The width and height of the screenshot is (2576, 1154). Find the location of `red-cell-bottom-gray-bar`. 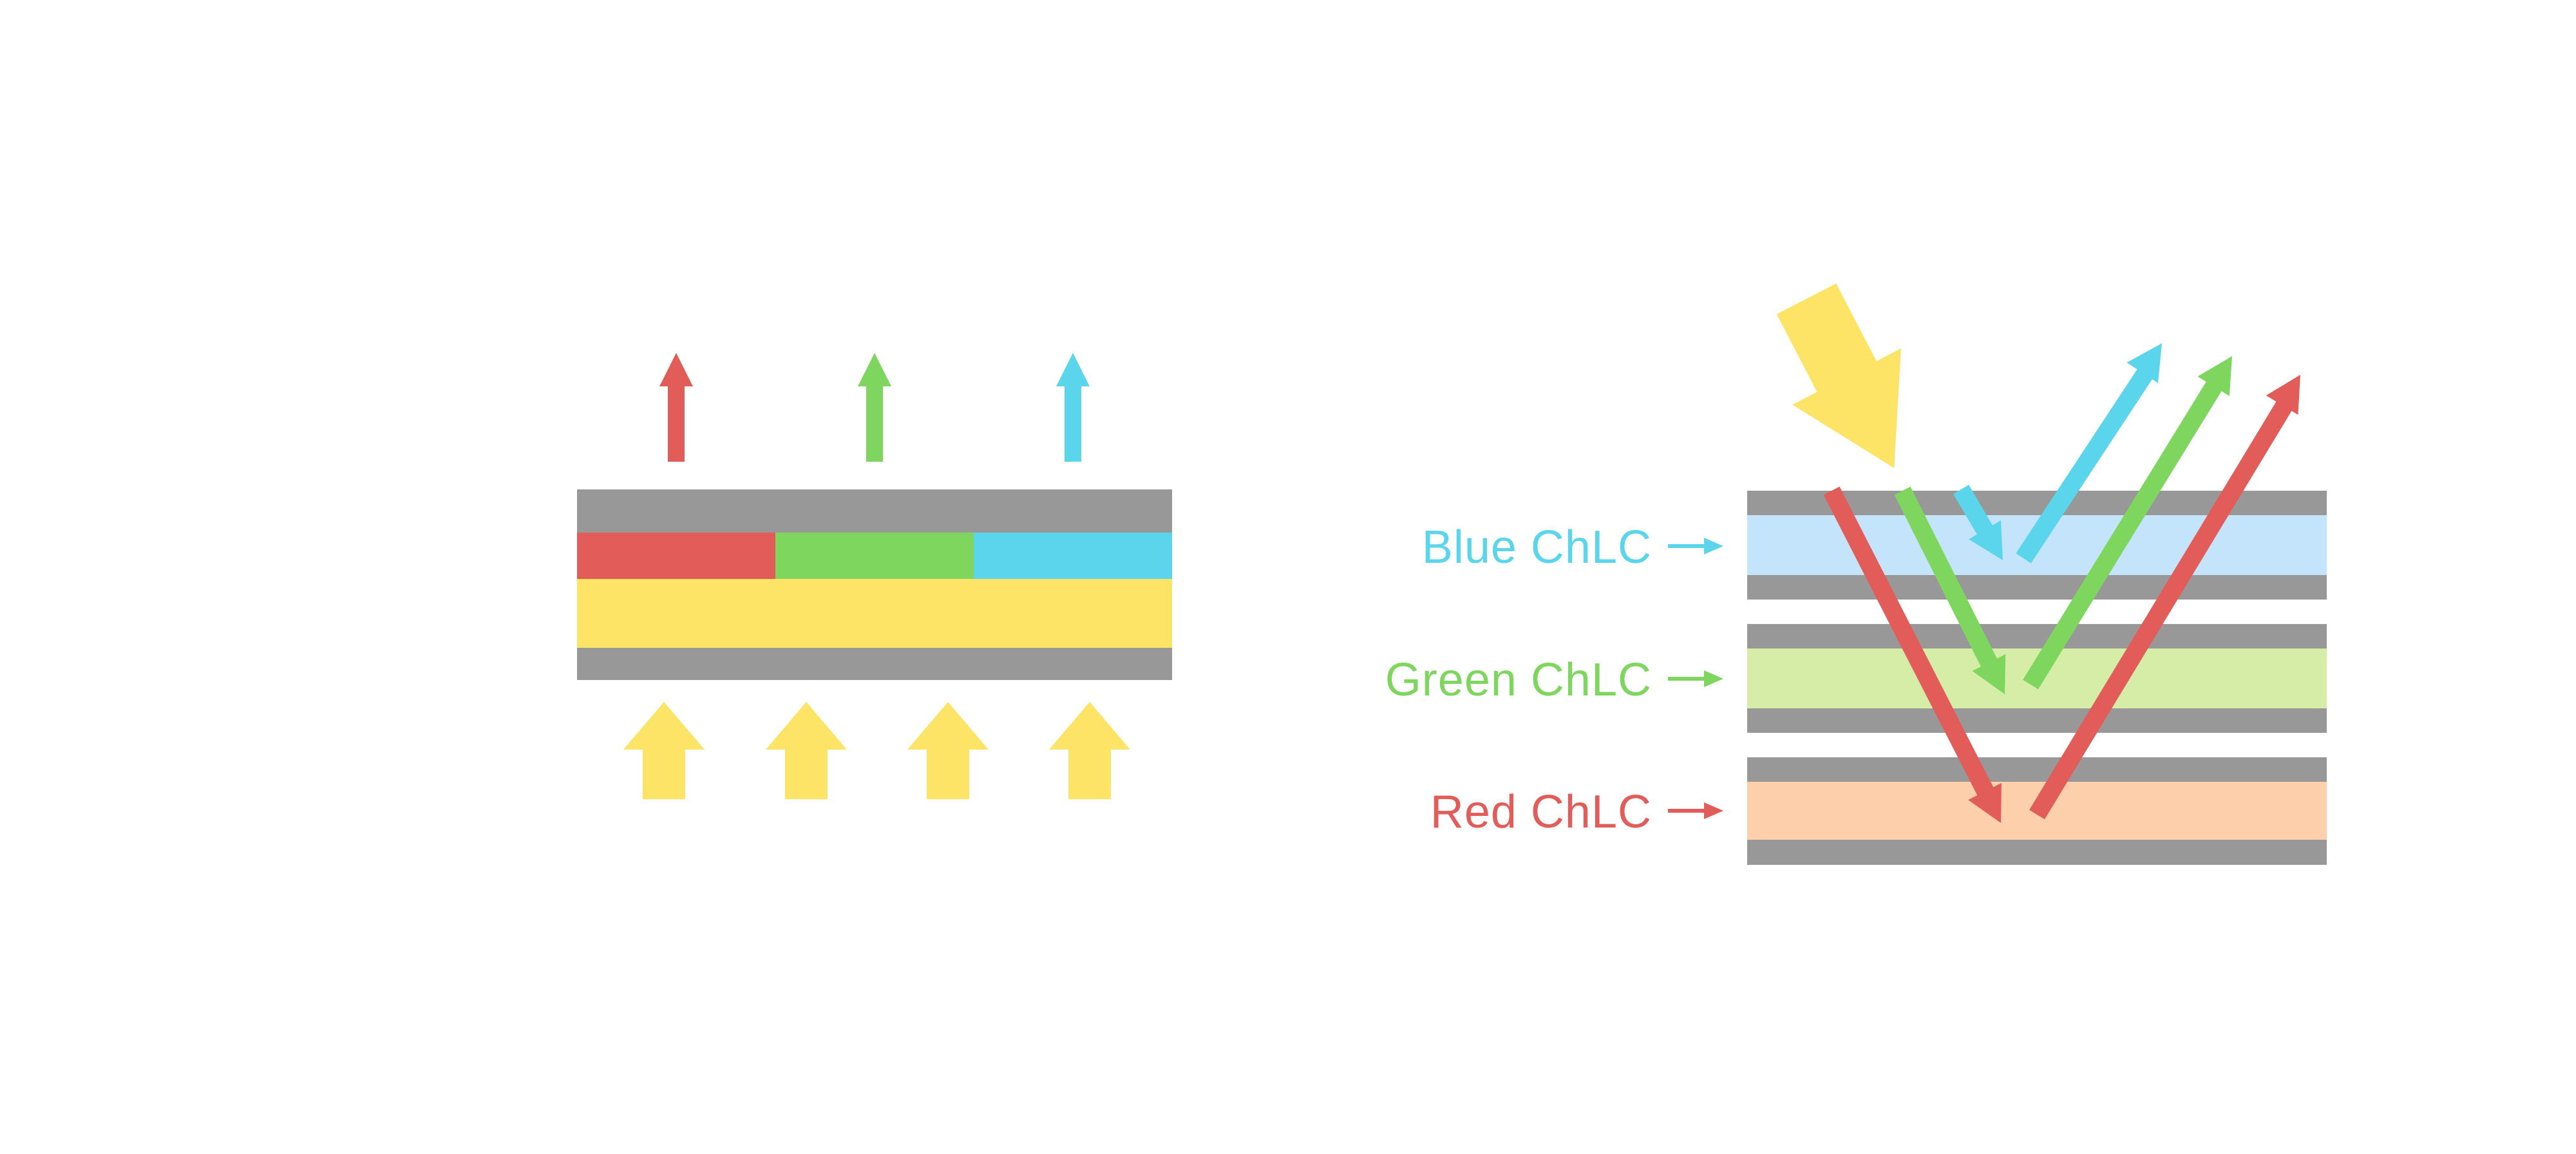

red-cell-bottom-gray-bar is located at coordinates (2037, 852).